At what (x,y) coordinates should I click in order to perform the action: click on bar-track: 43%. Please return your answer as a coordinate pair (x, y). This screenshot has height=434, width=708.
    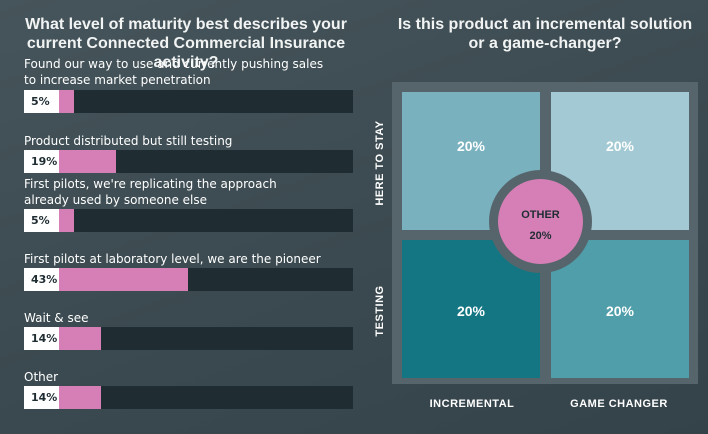
    Looking at the image, I should click on (188, 279).